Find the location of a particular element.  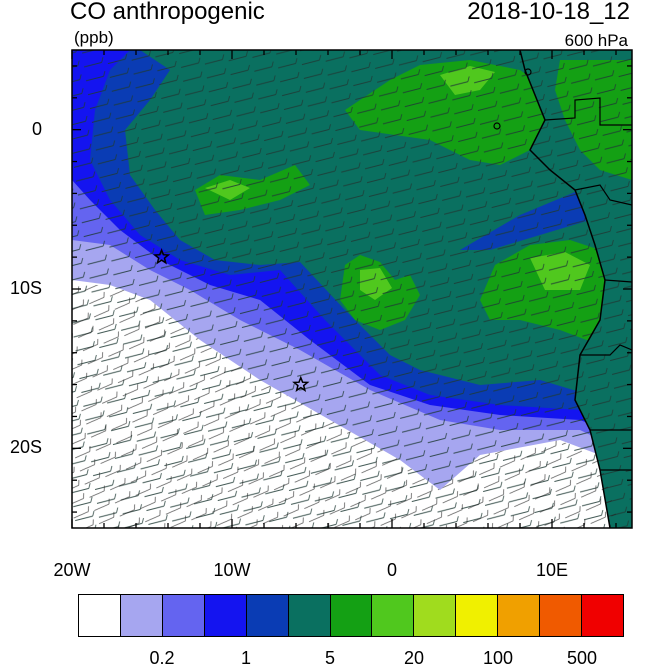

y-tick-label: 10S is located at coordinates (25, 288).